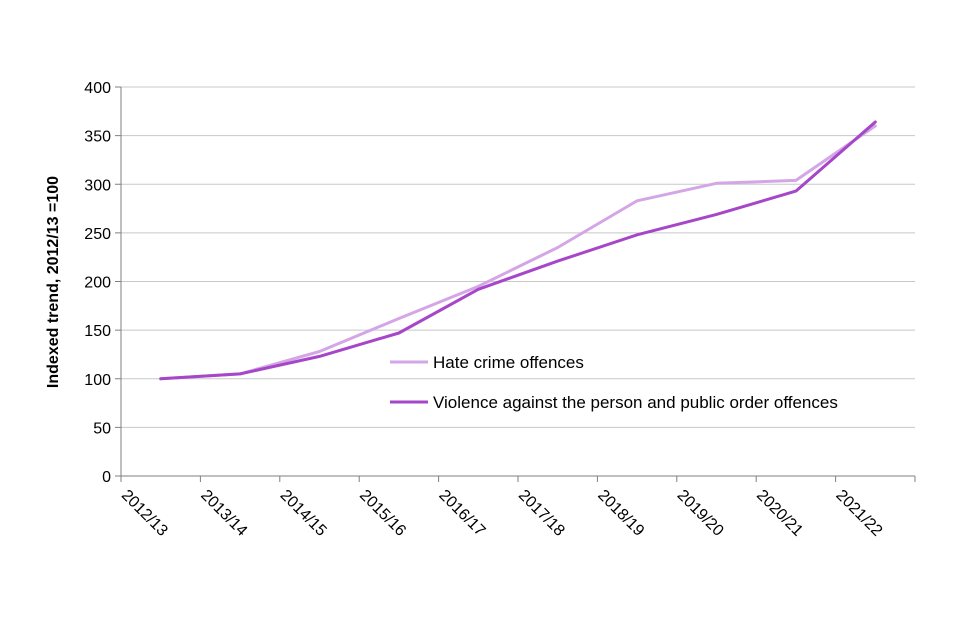 Image resolution: width=960 pixels, height=640 pixels. I want to click on x-tick-label: 2017/18, so click(541, 513).